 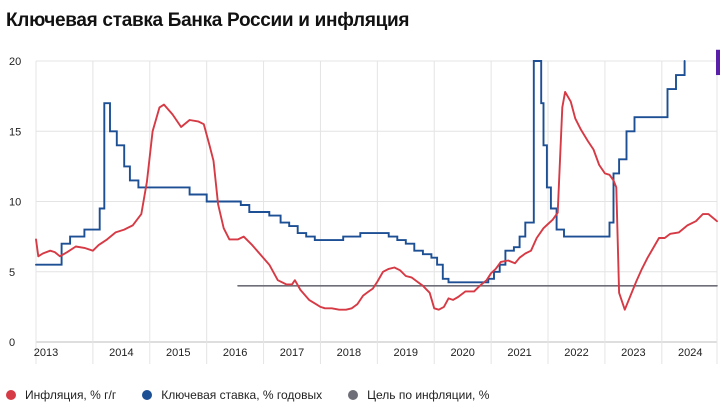 I want to click on y-tick-label-20: 20, so click(x=15, y=62).